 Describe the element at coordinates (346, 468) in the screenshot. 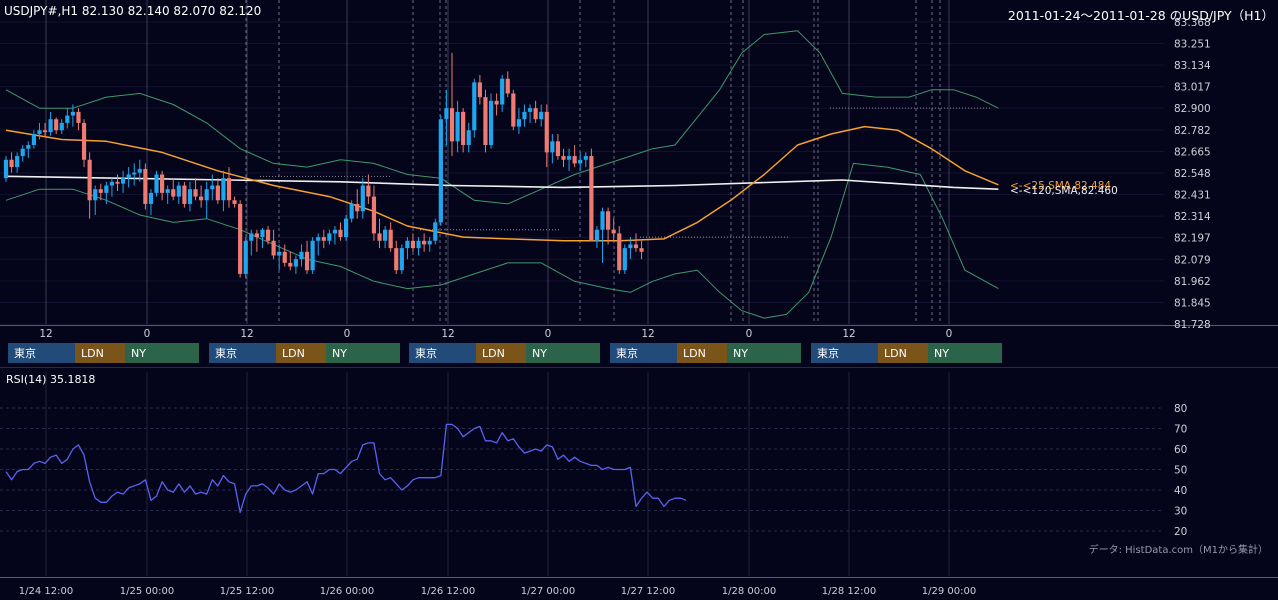

I see `rsi-line` at that location.